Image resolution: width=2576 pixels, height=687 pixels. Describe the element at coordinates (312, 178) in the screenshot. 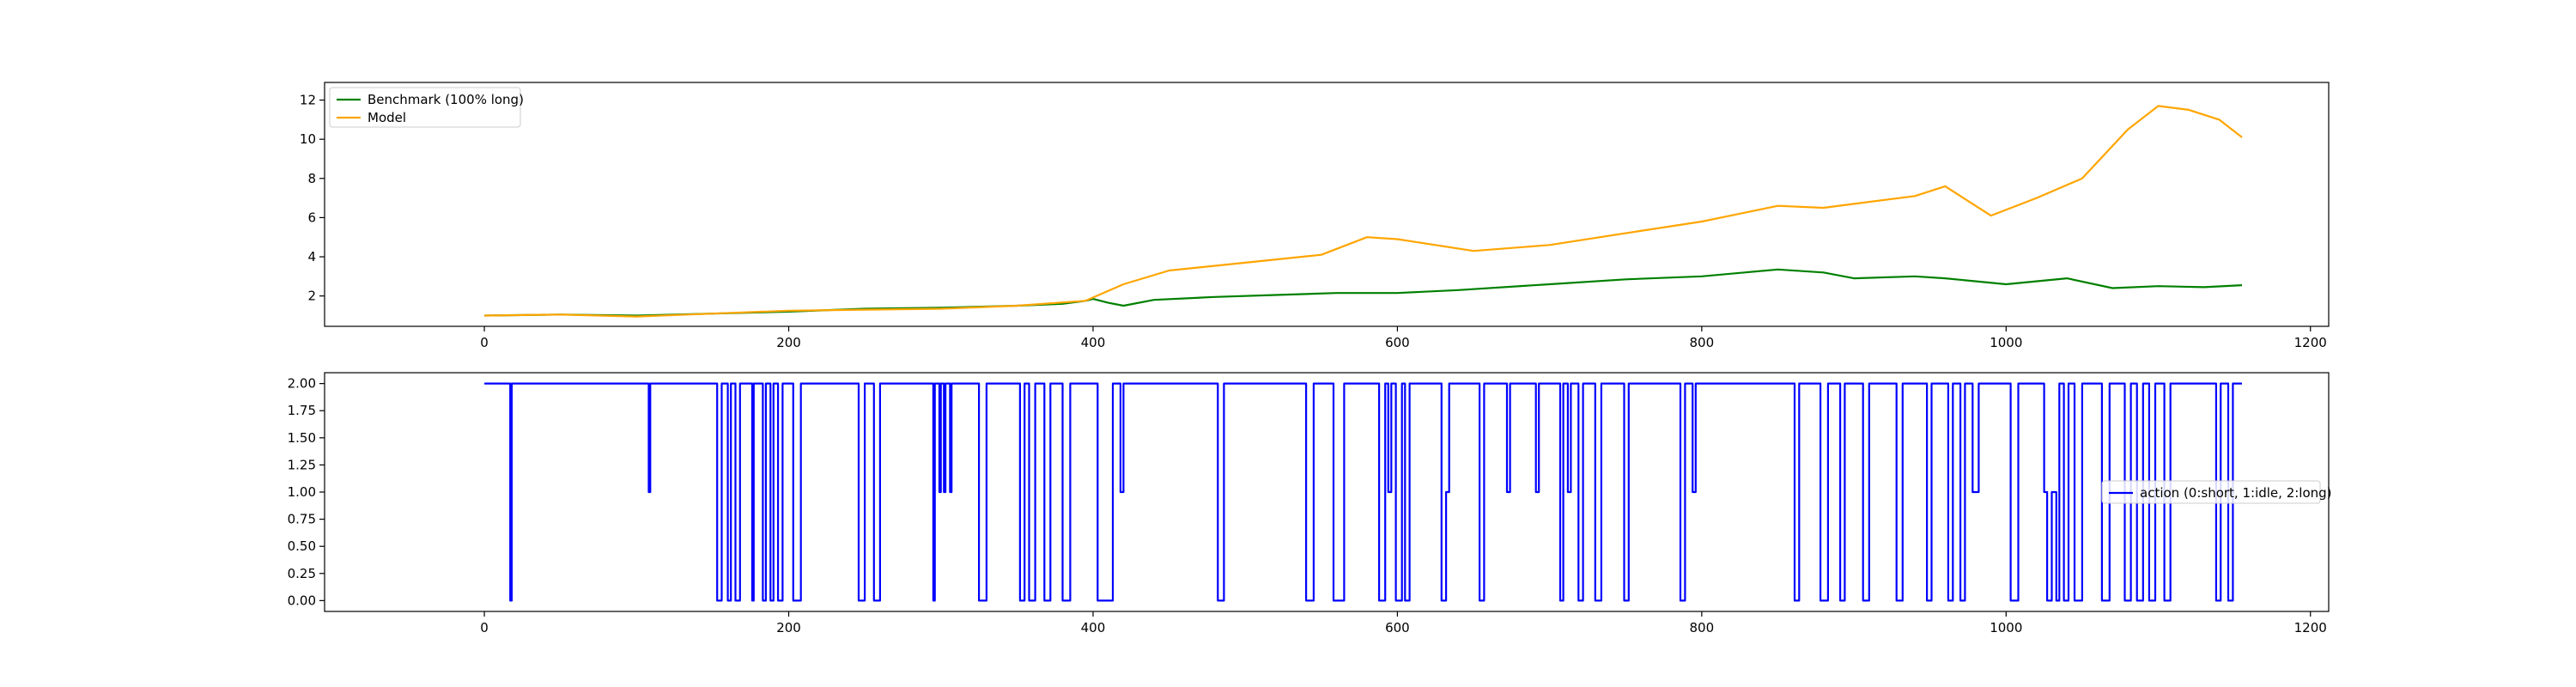

I see `y-tick-label: 8` at that location.